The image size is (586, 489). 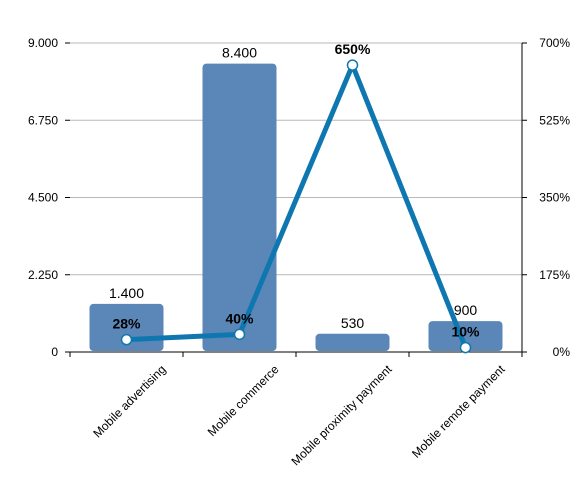 I want to click on right-tick-label: 0%, so click(x=562, y=352).